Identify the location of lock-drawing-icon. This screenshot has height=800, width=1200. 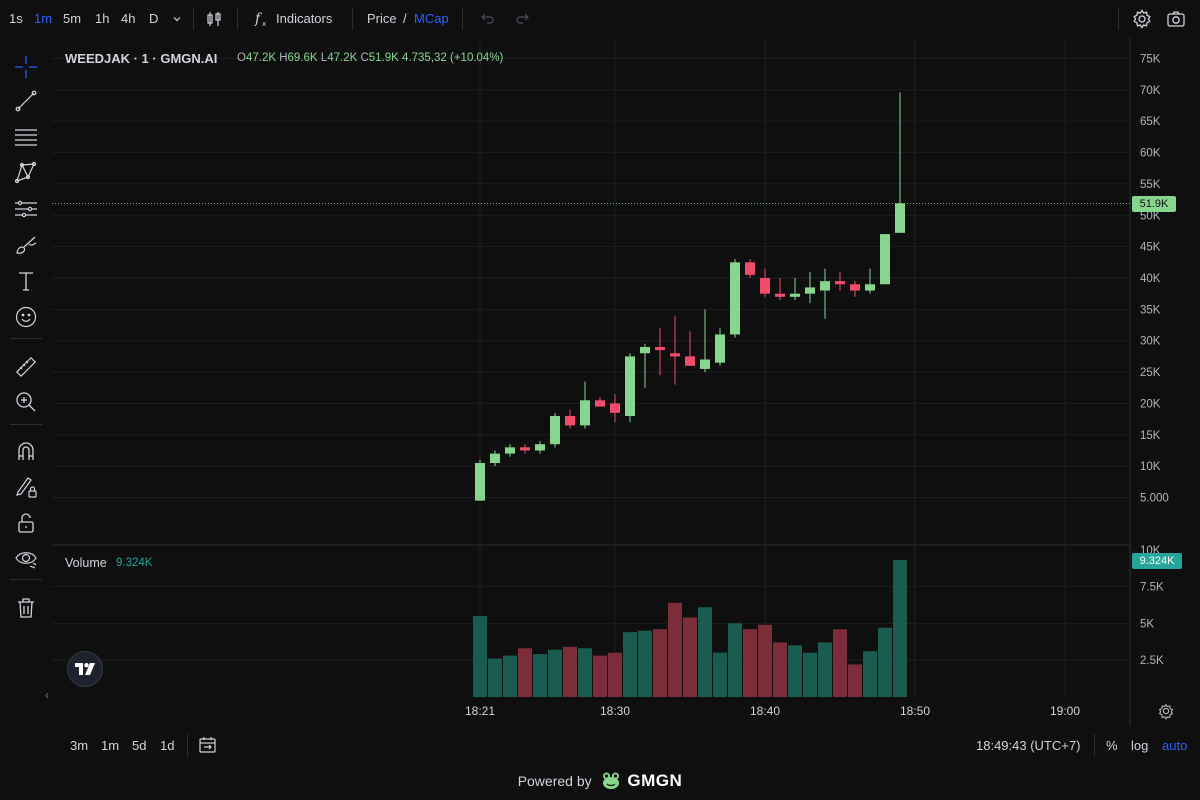
(26, 487).